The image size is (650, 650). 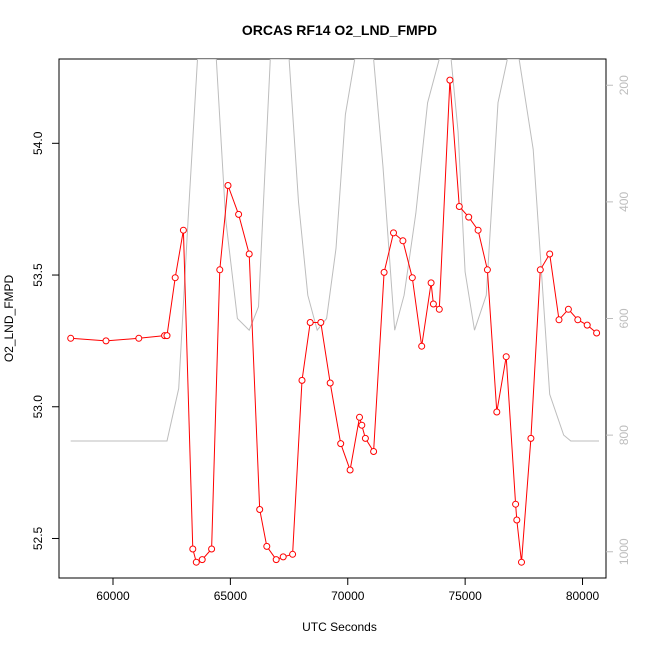 What do you see at coordinates (339, 627) in the screenshot?
I see `x-axis-label: UTC Seconds` at bounding box center [339, 627].